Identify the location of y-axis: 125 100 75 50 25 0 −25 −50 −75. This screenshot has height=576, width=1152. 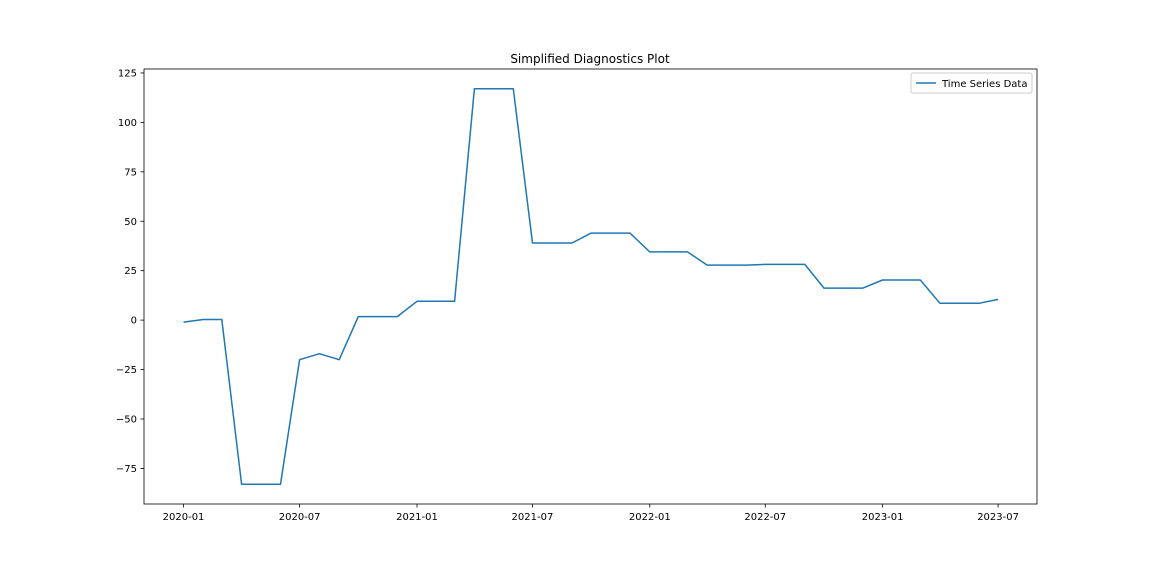
(130, 271).